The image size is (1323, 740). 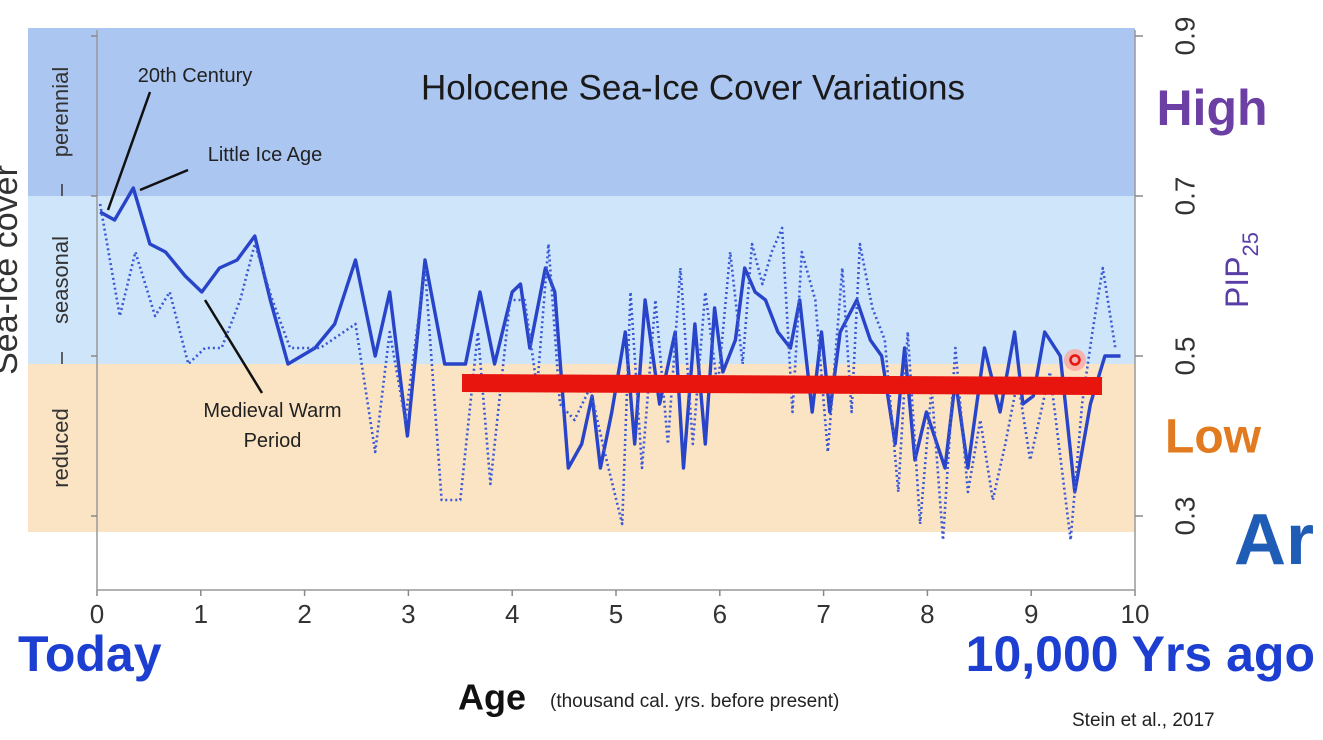 What do you see at coordinates (1184, 36) in the screenshot?
I see `y-tick-label: 0.9` at bounding box center [1184, 36].